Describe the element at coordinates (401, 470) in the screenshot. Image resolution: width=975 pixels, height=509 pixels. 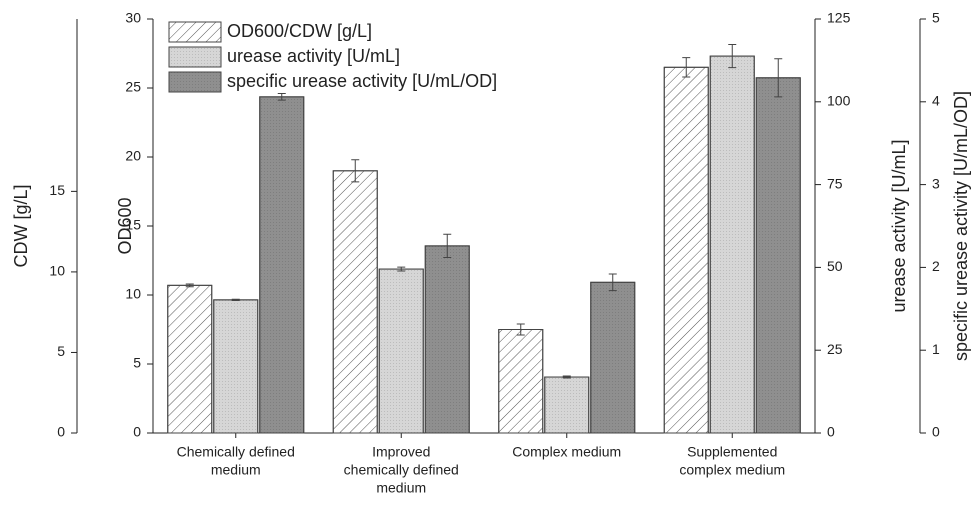
I see `x-tick-label: chemically defined` at that location.